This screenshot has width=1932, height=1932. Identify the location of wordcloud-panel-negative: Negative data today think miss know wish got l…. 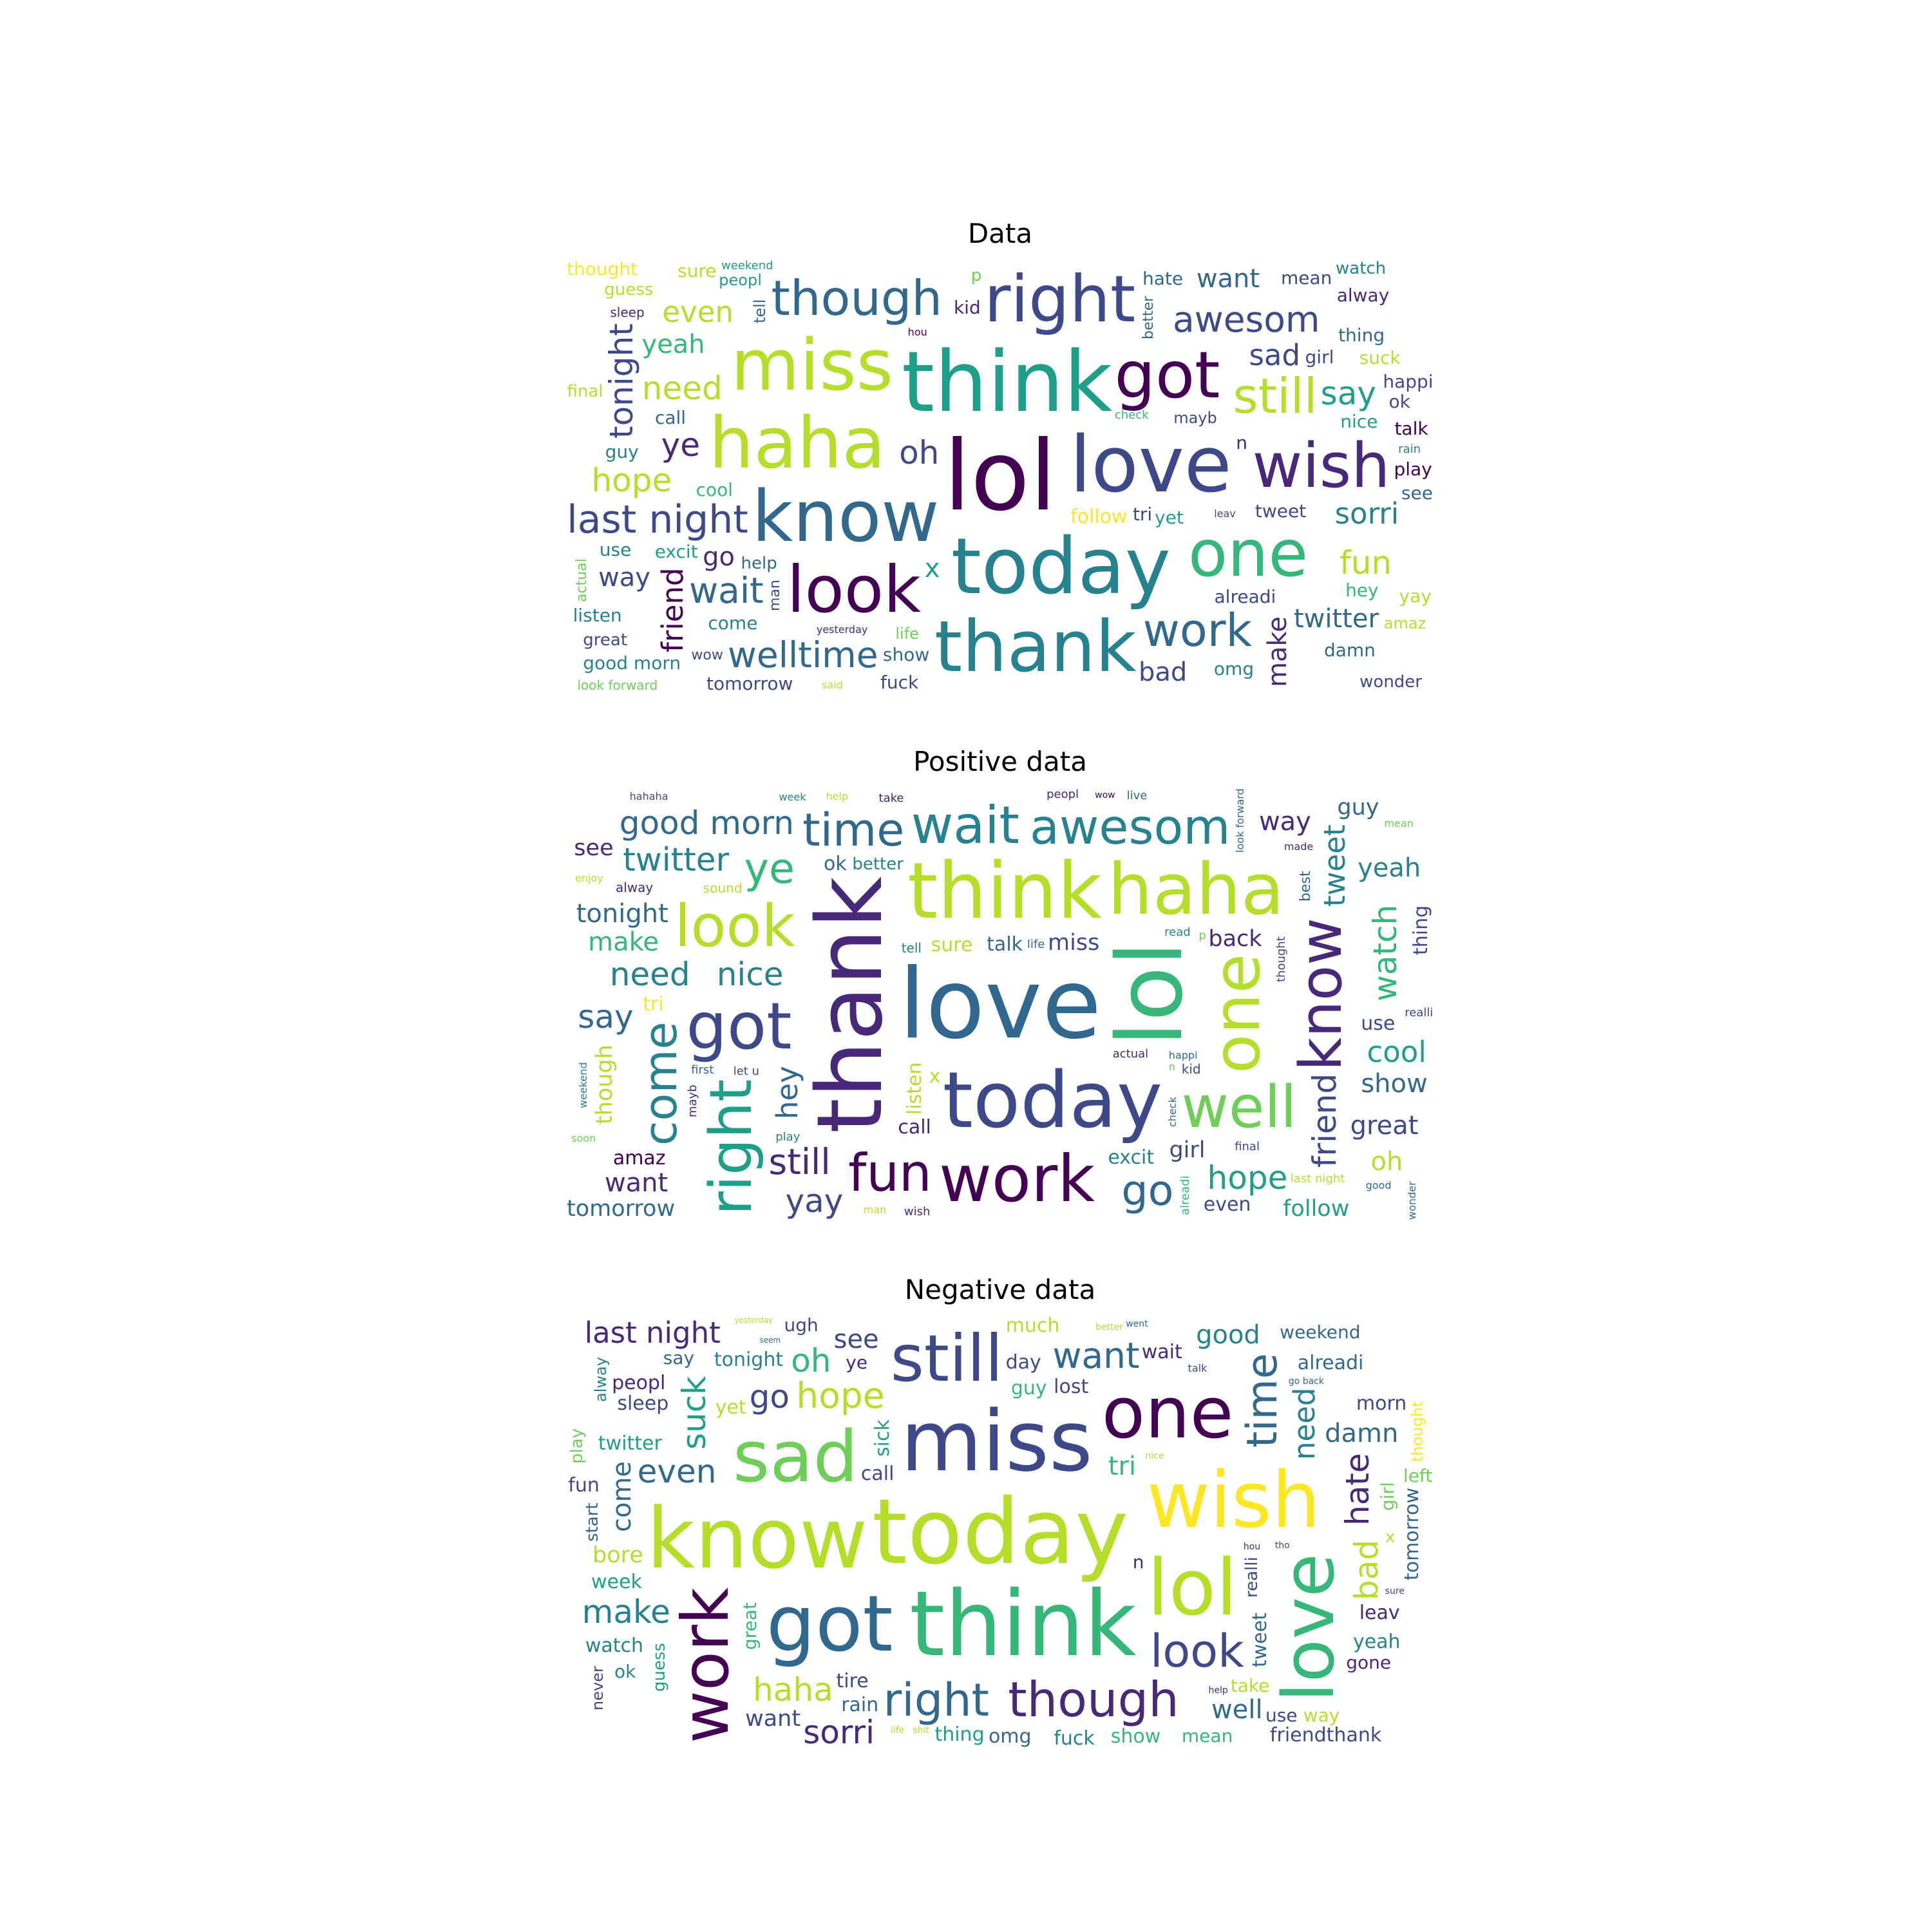
(1000, 1513).